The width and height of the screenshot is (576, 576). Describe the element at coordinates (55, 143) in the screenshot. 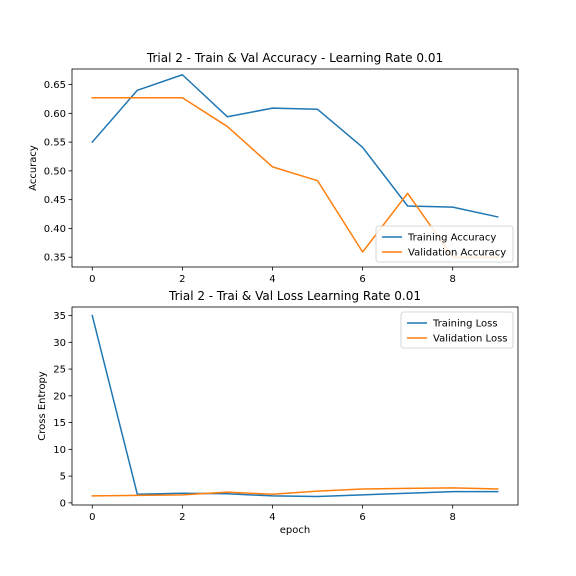

I see `y-tick-label: 0.55` at that location.